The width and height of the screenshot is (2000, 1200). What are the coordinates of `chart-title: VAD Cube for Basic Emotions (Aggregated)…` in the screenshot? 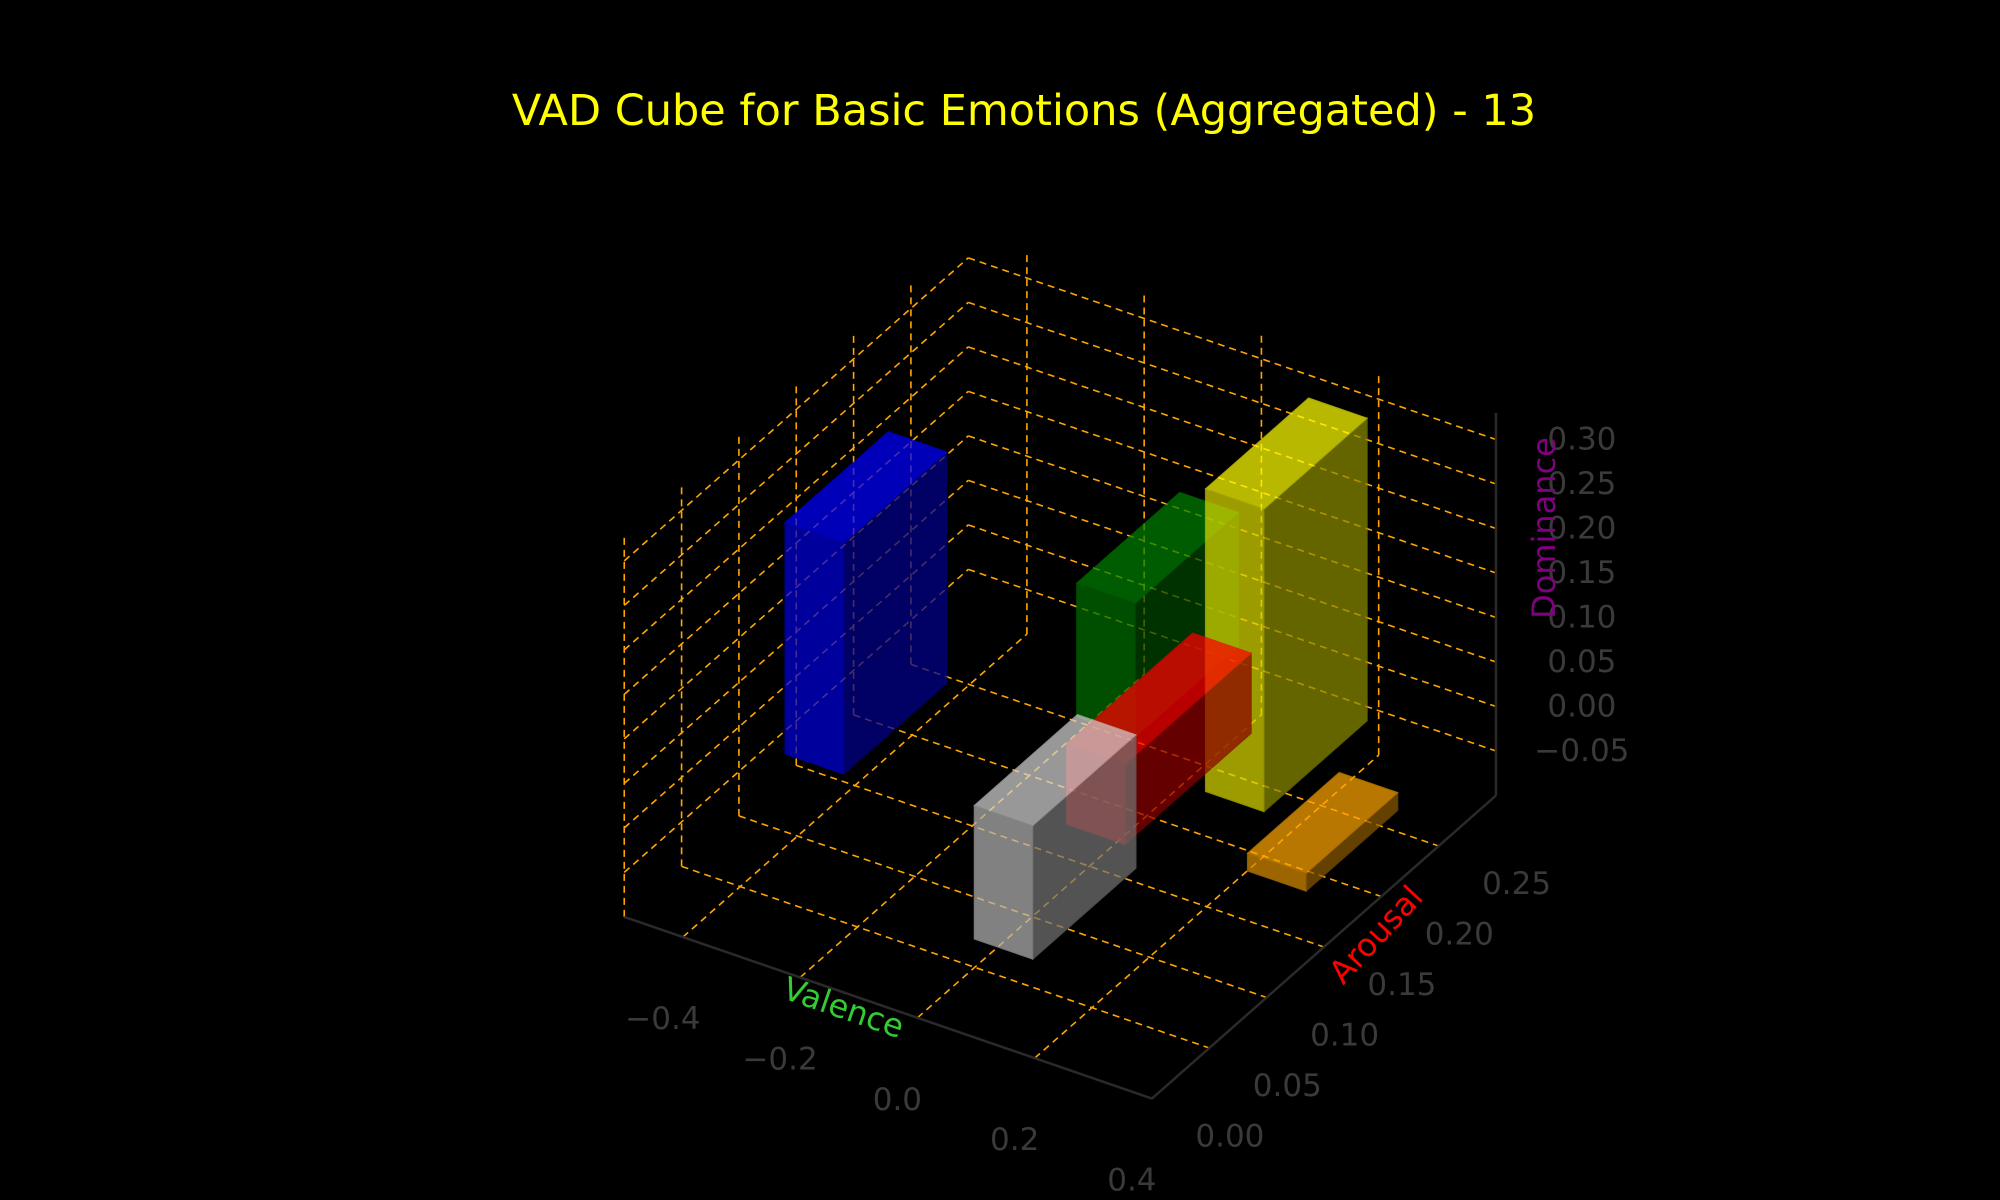 It's located at (1024, 111).